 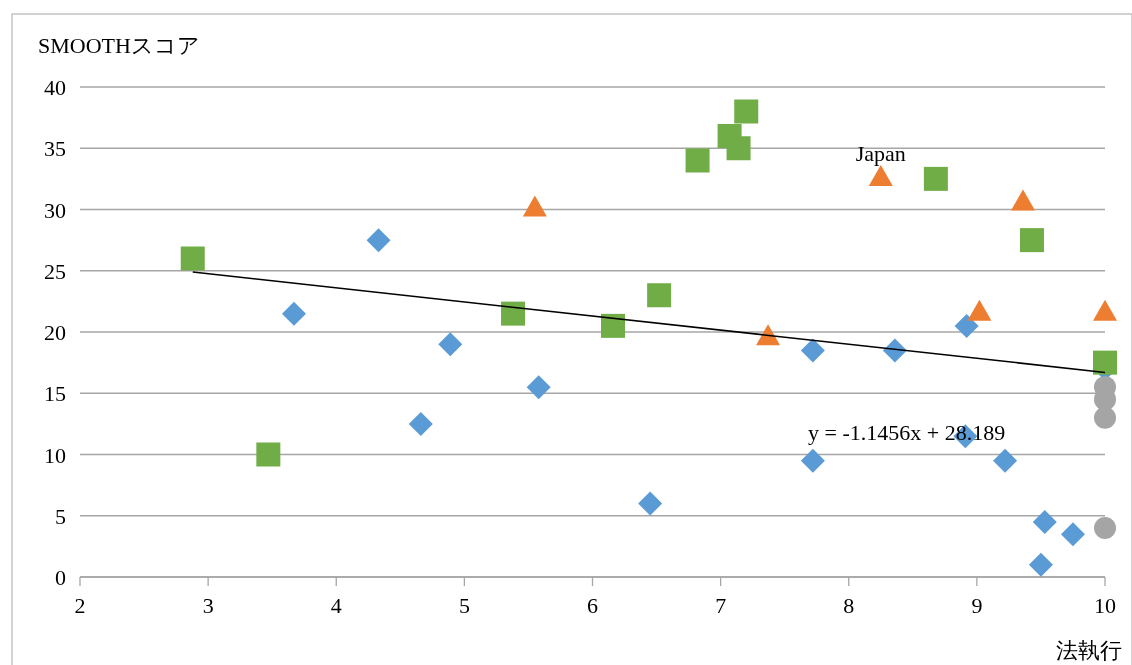 What do you see at coordinates (208, 605) in the screenshot?
I see `x-tick-label: 3` at bounding box center [208, 605].